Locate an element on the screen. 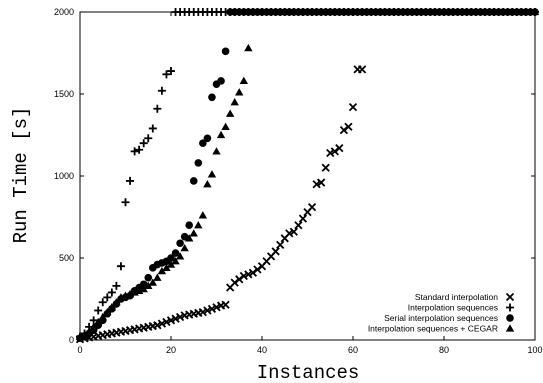 This screenshot has height=383, width=543. y-tick-label: 0 is located at coordinates (71, 340).